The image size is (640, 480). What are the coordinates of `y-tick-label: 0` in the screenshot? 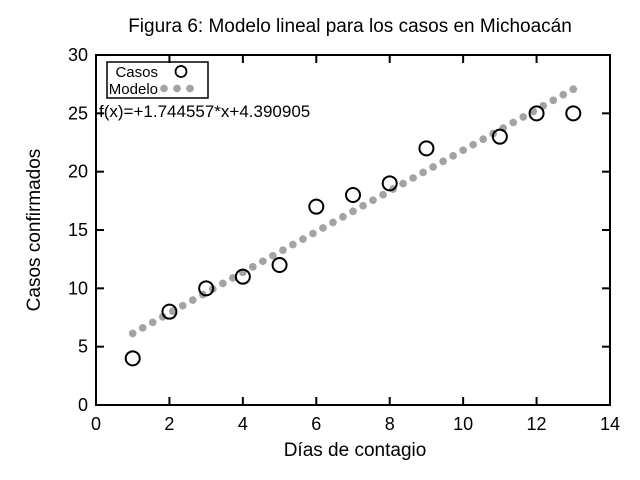 It's located at (83, 405).